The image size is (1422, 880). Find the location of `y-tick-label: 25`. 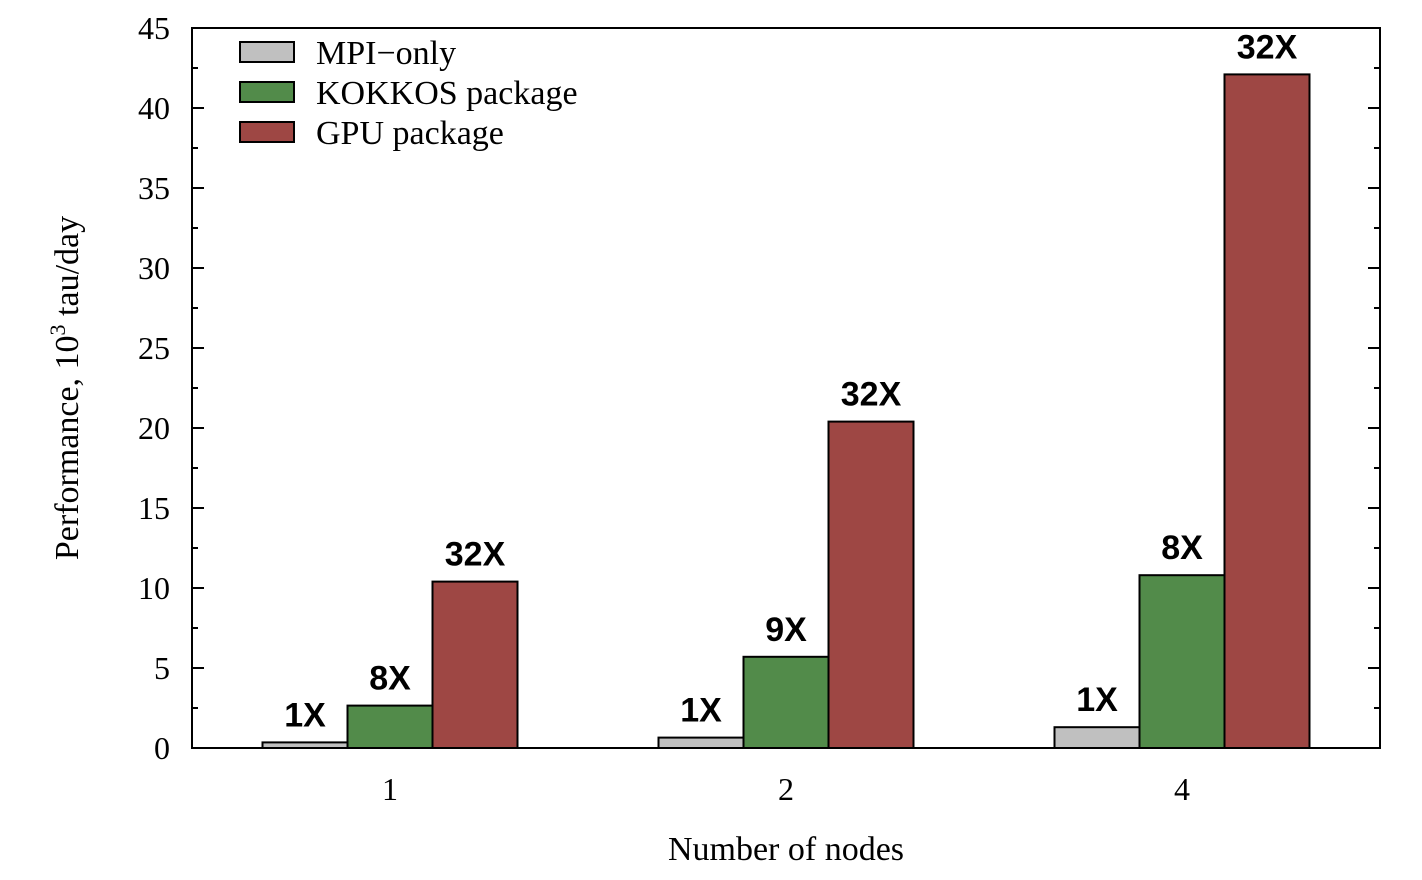

y-tick-label: 25 is located at coordinates (154, 348).